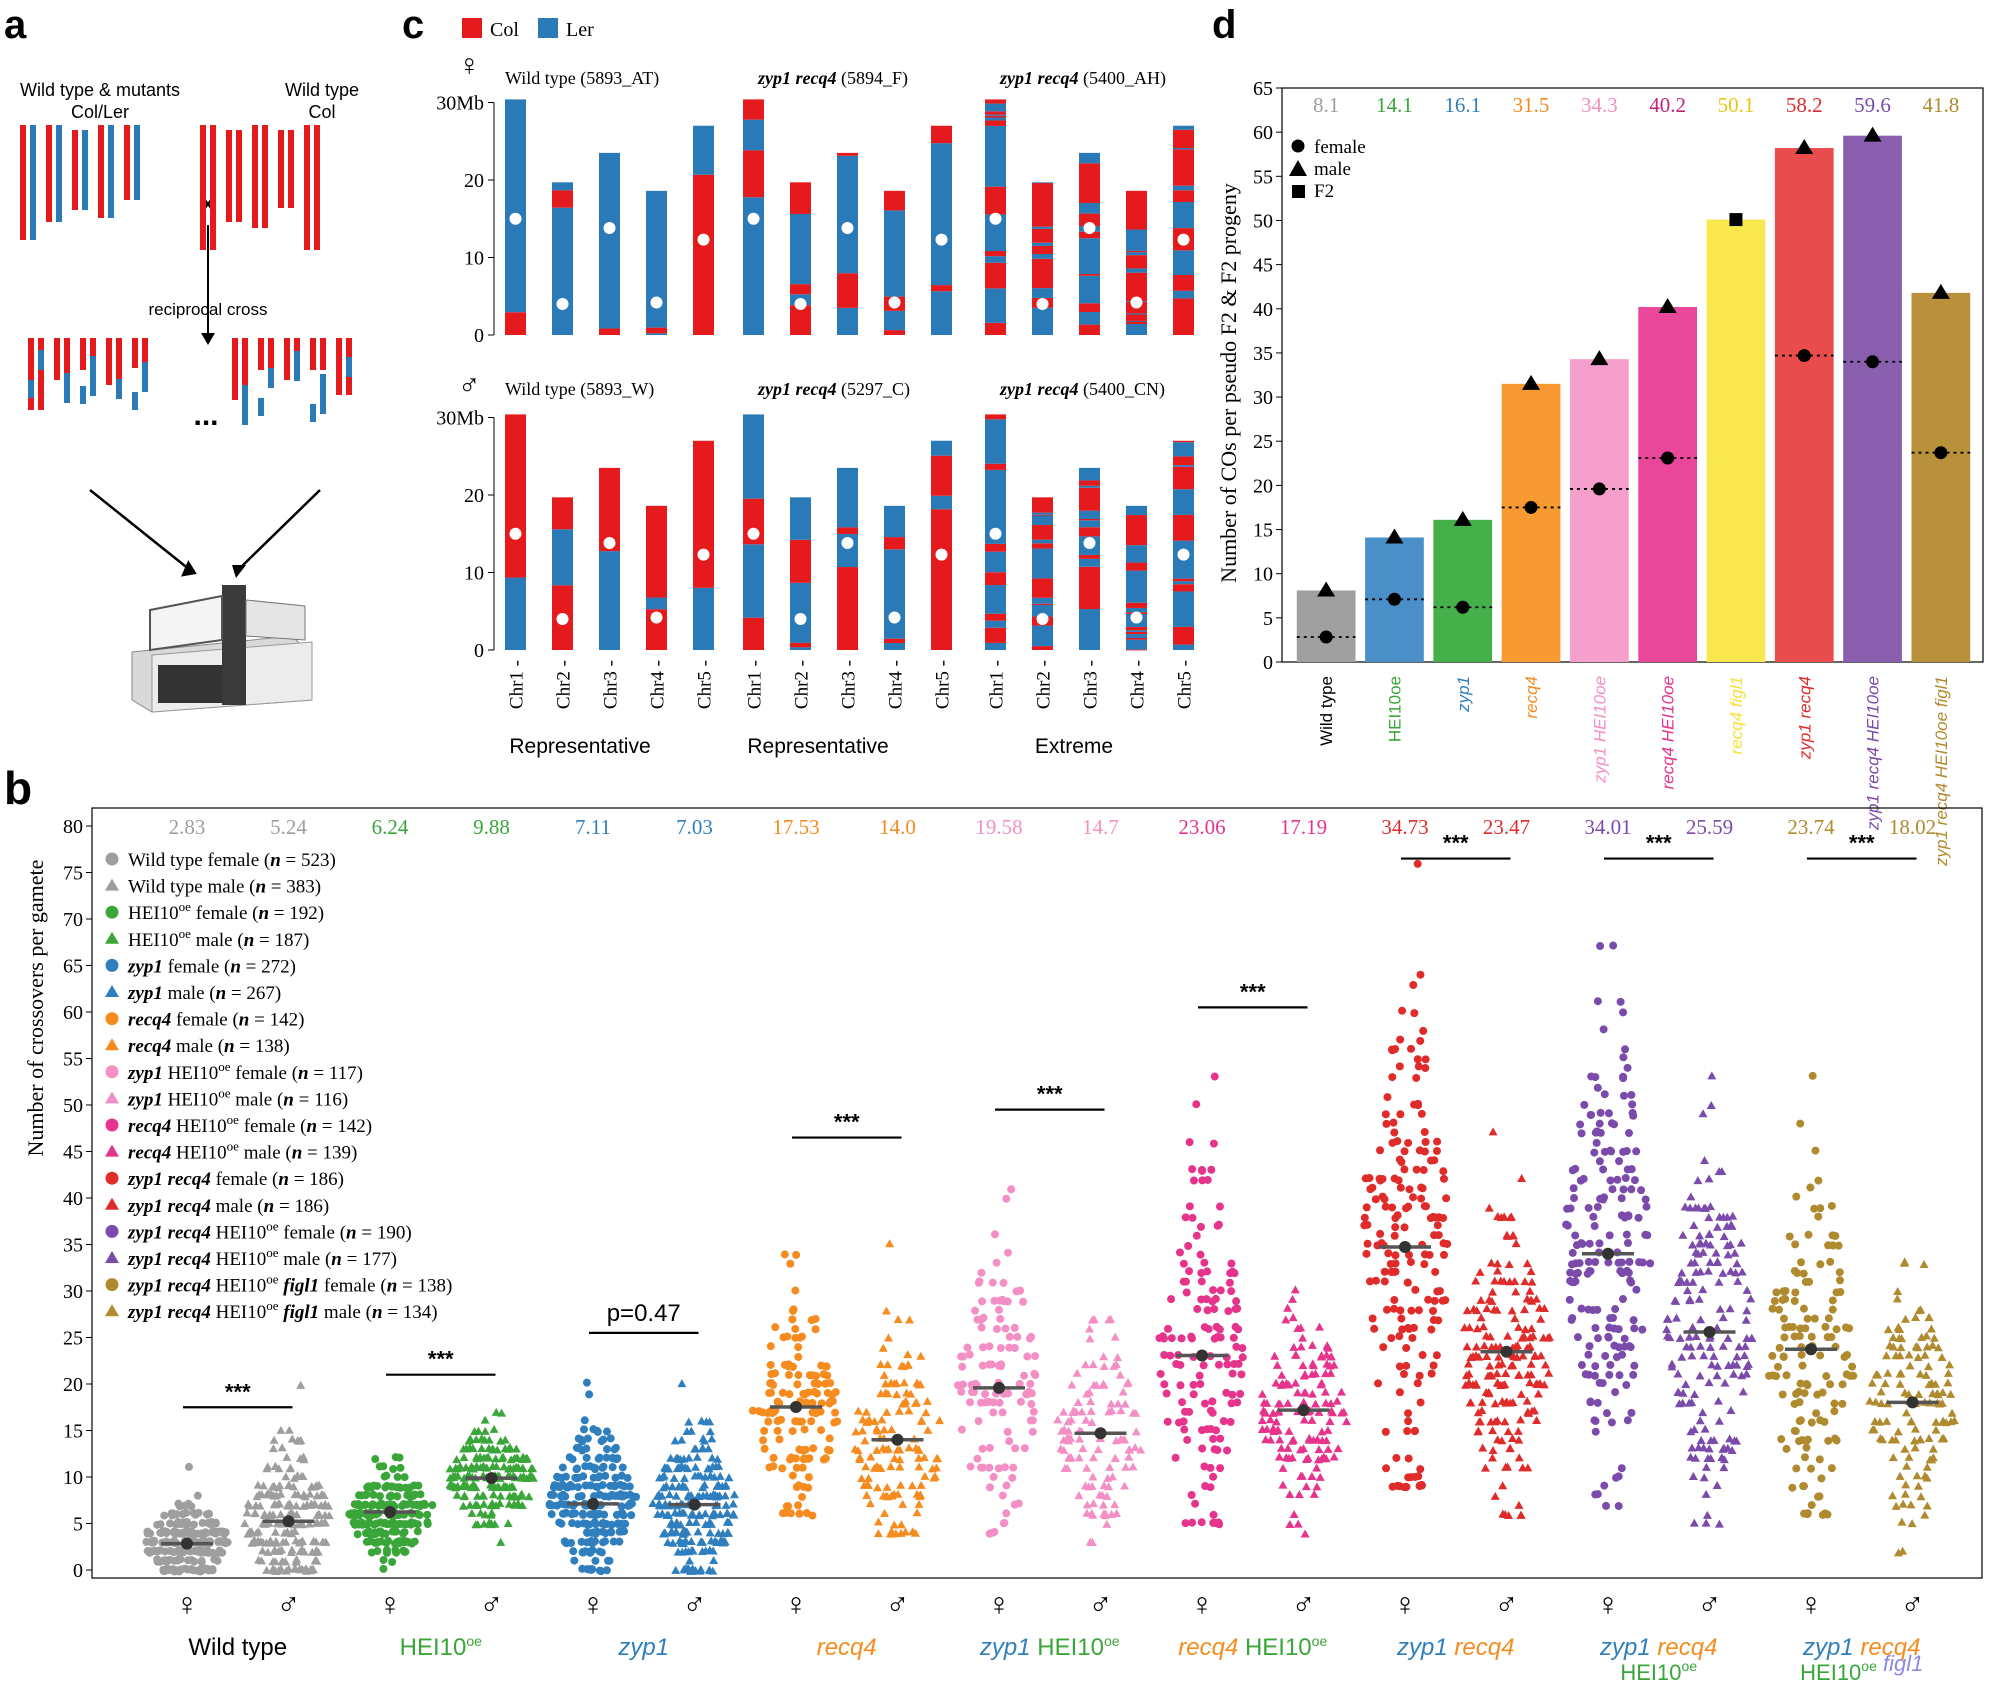 The image size is (1990, 1684). Describe the element at coordinates (73, 1385) in the screenshot. I see `b-y-tick-label: 20` at that location.